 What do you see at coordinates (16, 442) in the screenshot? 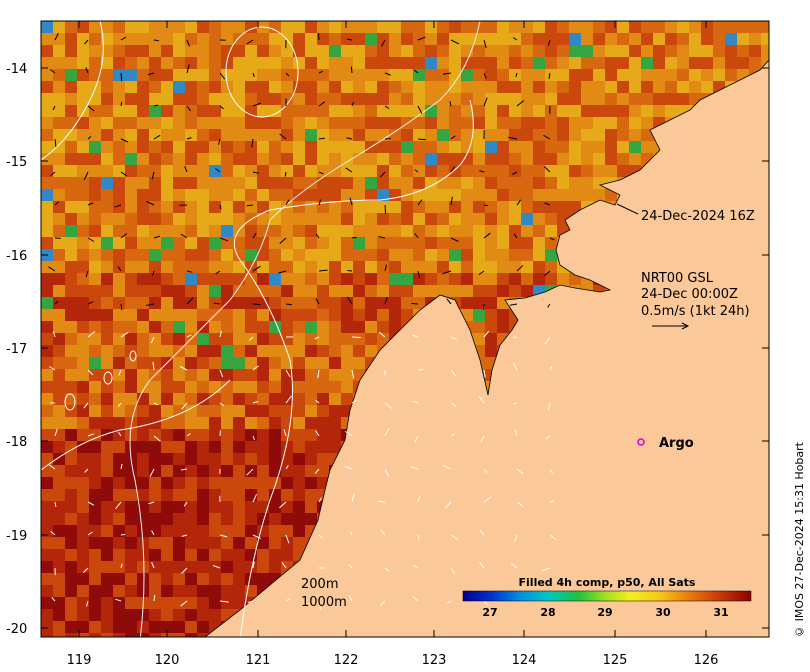
I see `y-tick-label: -18` at bounding box center [16, 442].